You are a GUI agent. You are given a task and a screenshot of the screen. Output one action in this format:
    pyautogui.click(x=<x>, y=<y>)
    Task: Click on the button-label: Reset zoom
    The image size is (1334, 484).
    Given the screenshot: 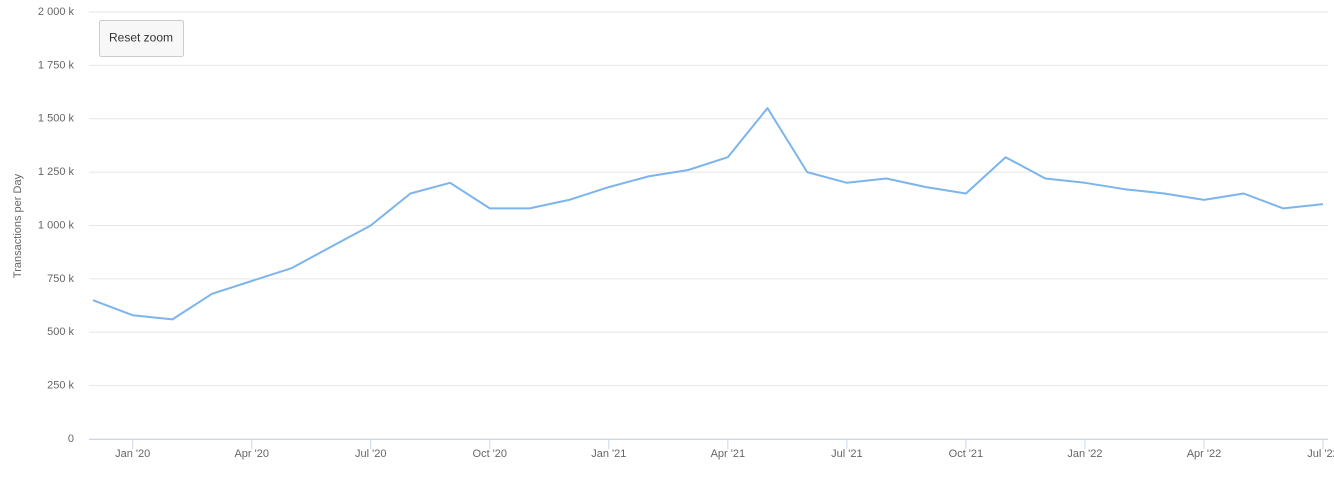 What is the action you would take?
    pyautogui.click(x=141, y=38)
    